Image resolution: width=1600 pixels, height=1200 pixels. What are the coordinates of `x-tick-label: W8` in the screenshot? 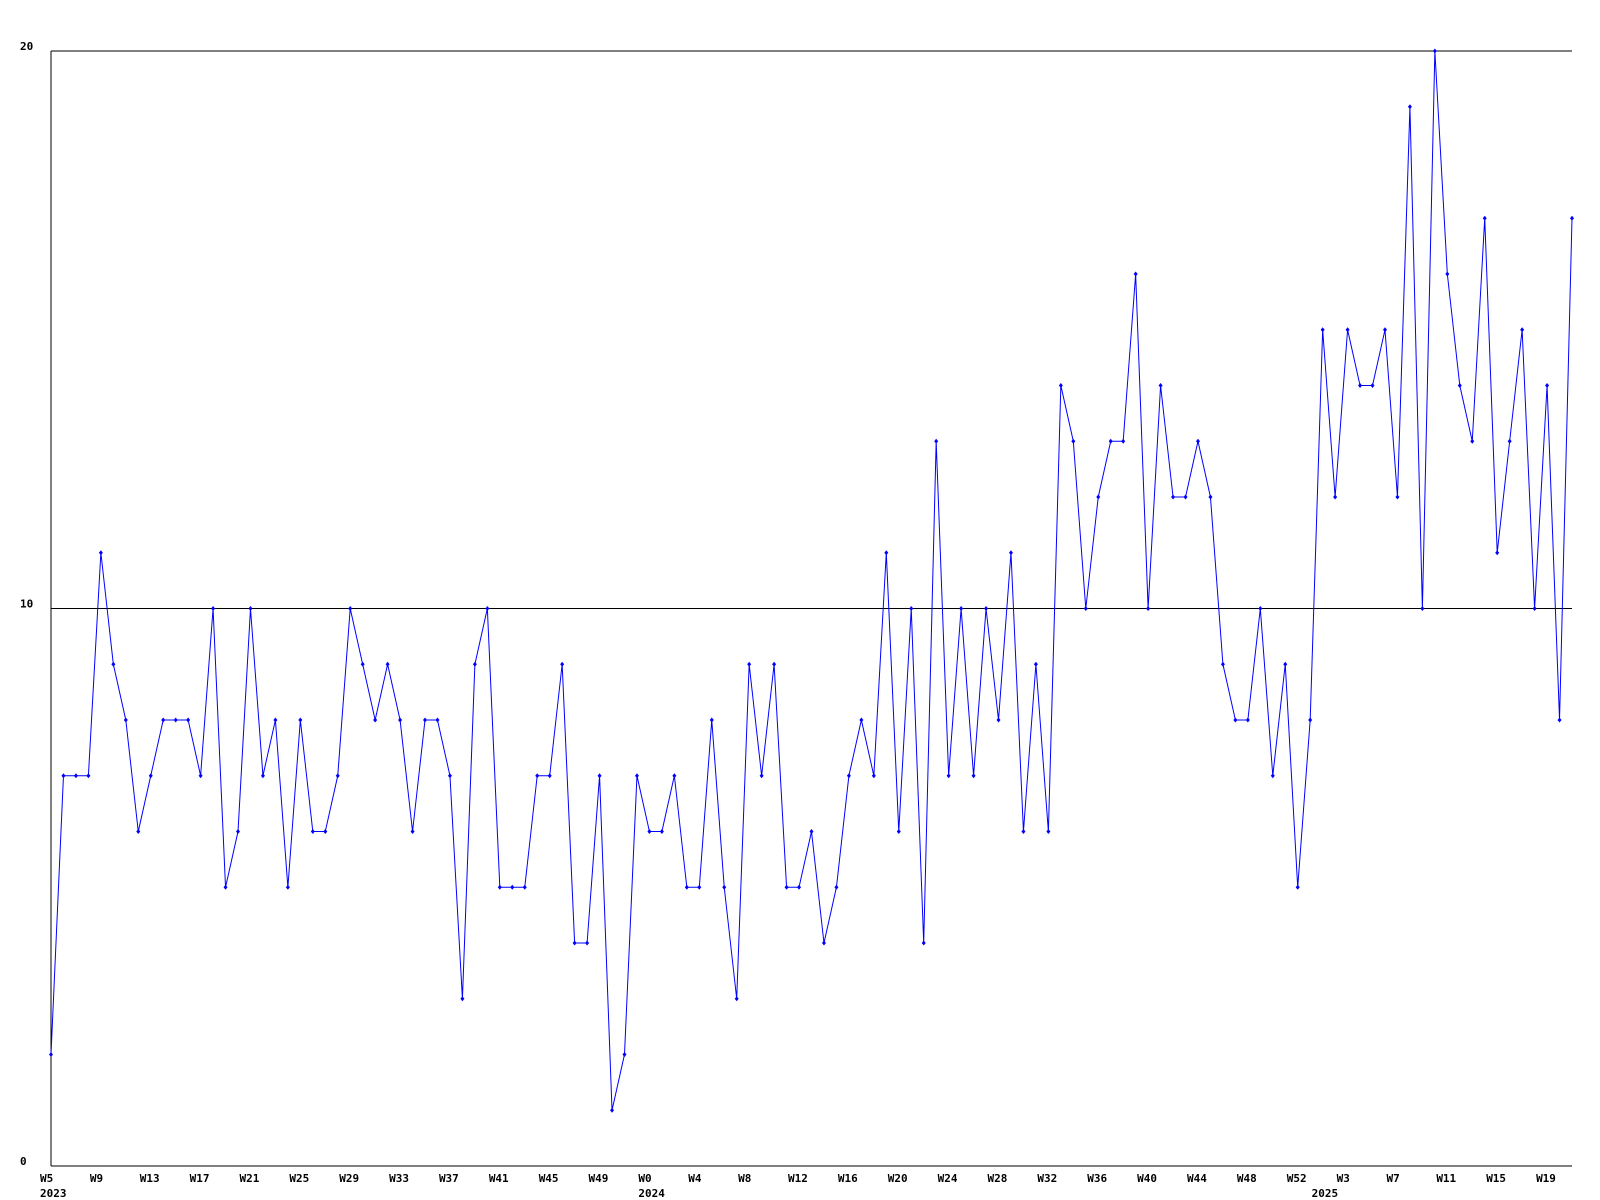 It's located at (744, 1178).